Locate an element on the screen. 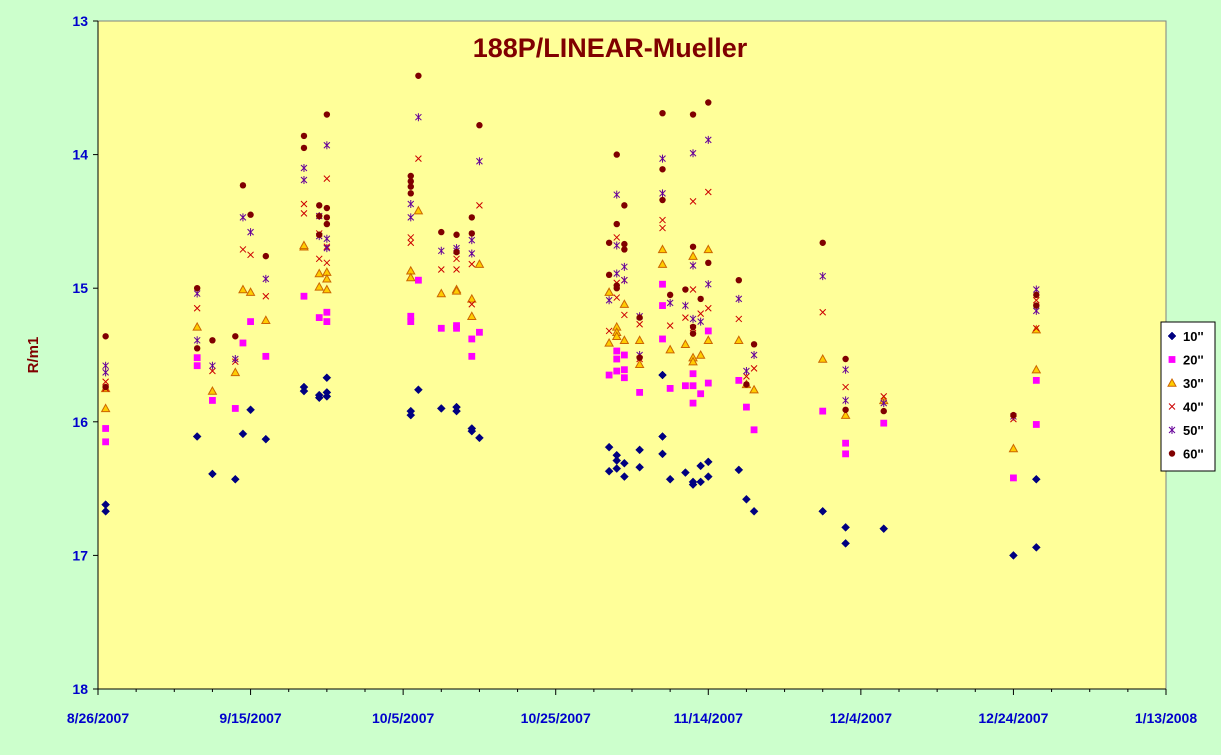 This screenshot has height=755, width=1221. y-tick-label: 13 is located at coordinates (80, 21).